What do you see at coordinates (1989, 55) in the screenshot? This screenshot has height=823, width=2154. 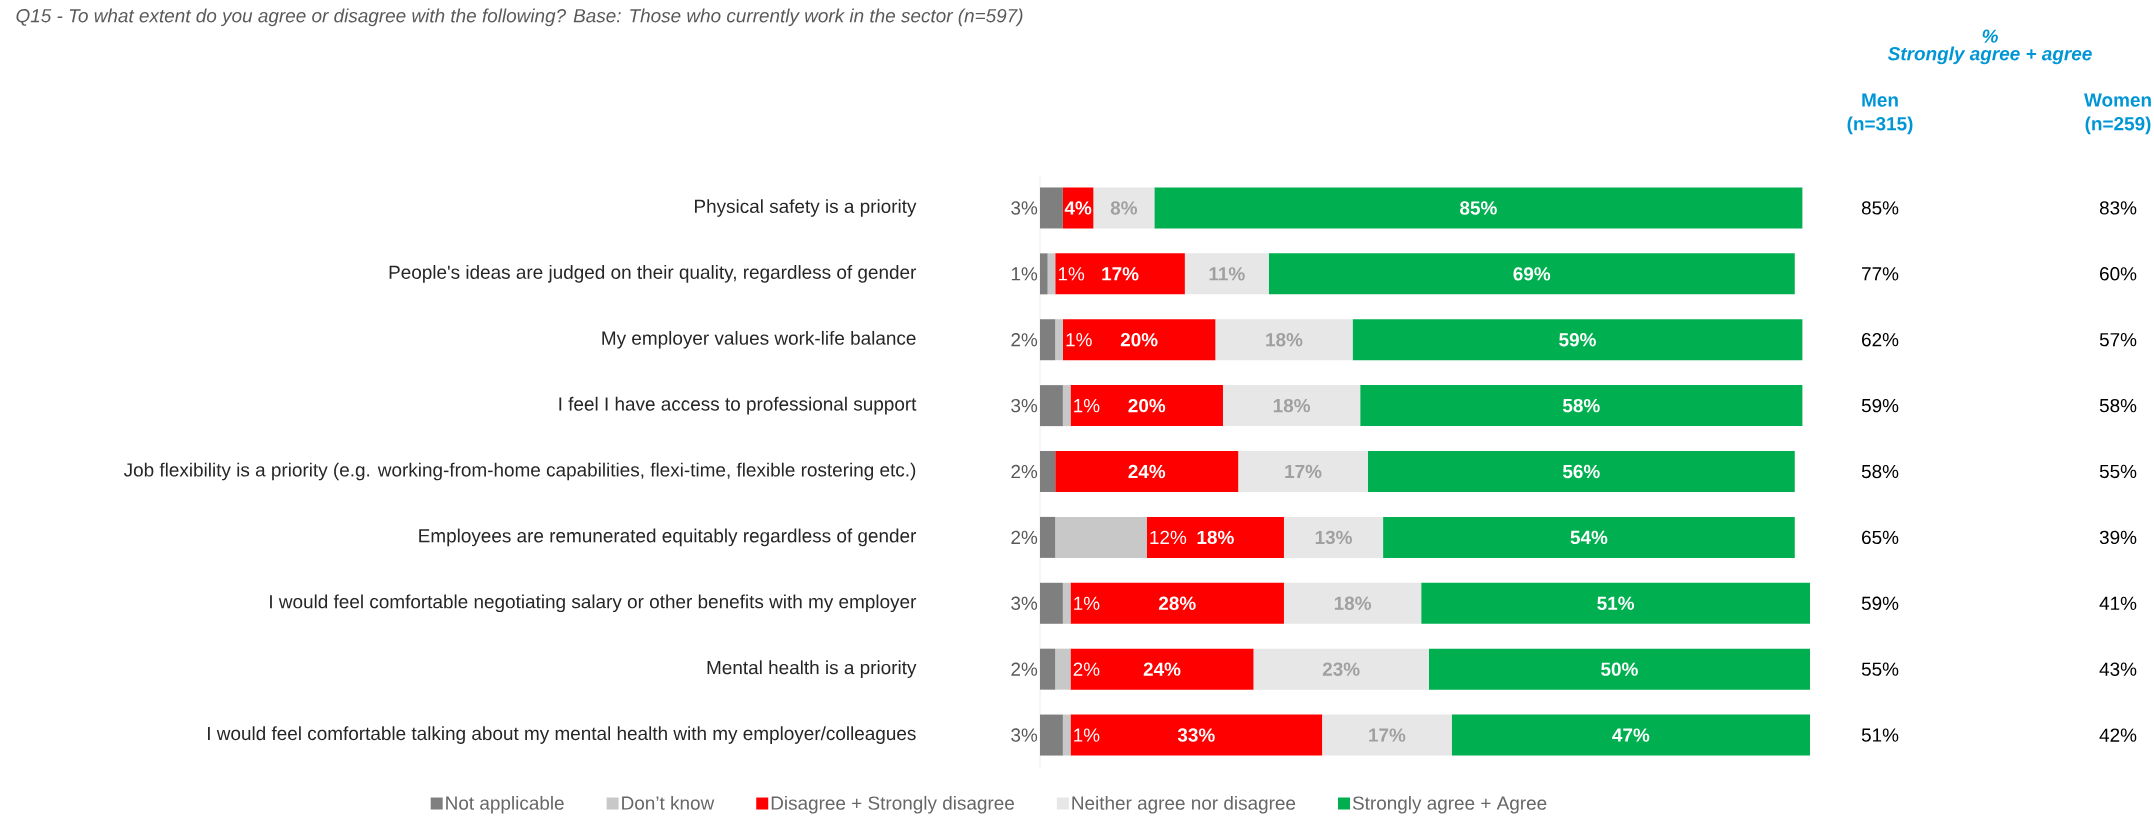 I see `text: Strongly agree + agree` at bounding box center [1989, 55].